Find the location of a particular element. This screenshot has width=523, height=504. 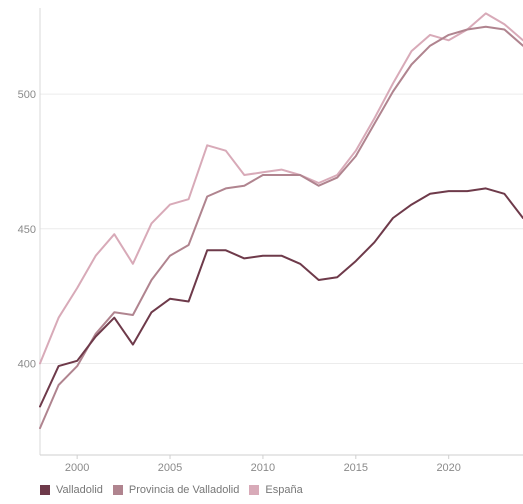

legend-item-valladolid: Valladolid is located at coordinates (71, 490).